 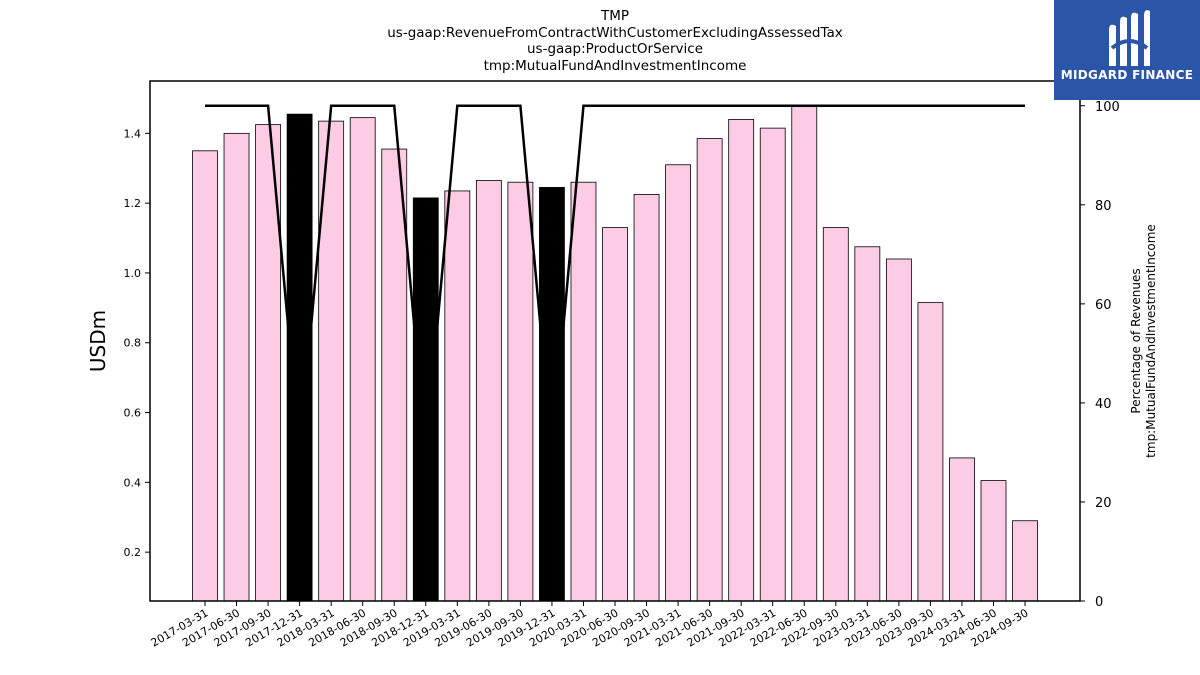 I want to click on y-axis-label: USDm, so click(x=98, y=341).